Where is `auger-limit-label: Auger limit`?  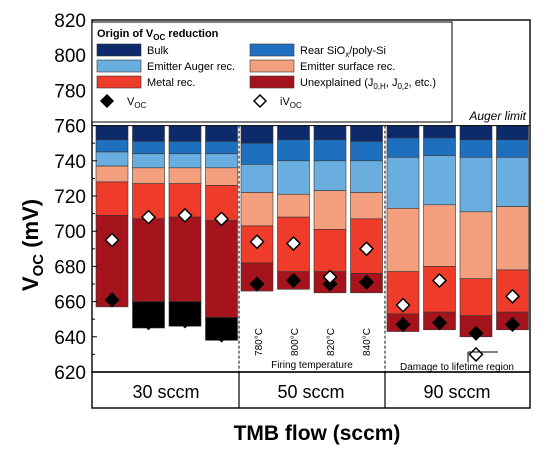 auger-limit-label: Auger limit is located at coordinates (497, 116).